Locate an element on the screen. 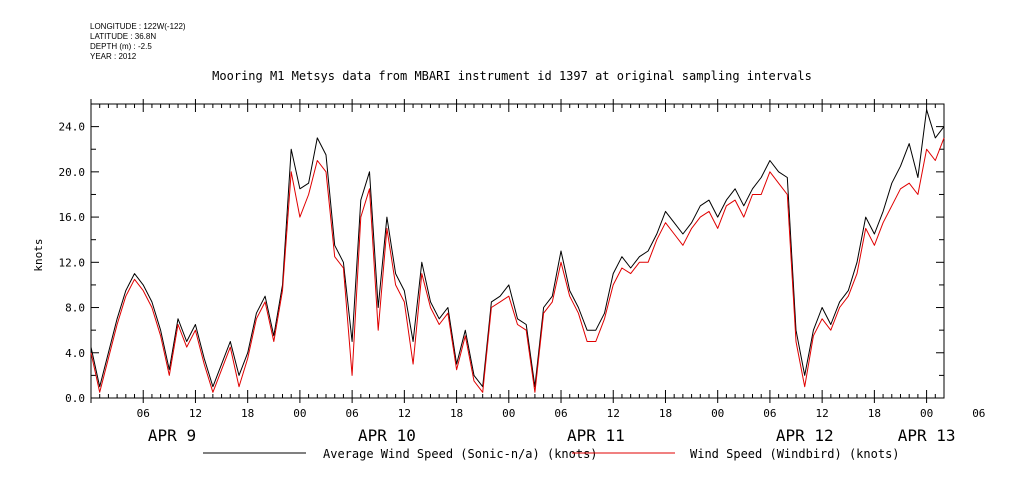 This screenshot has width=1009, height=504. y-tick-label: 16.0 is located at coordinates (72, 217).